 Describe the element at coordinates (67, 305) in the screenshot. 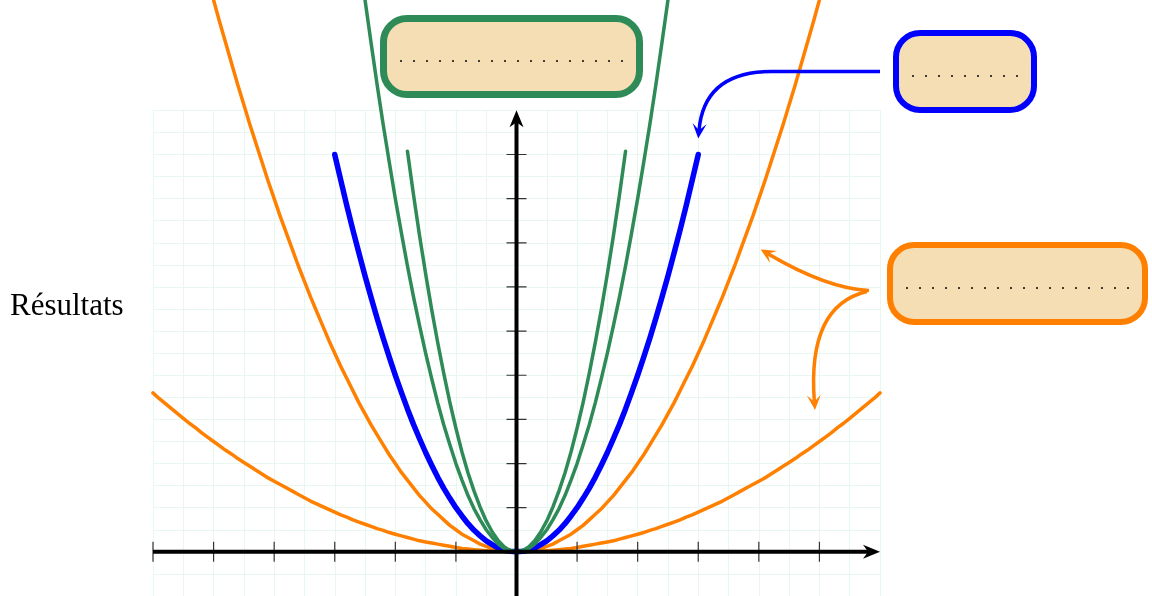

I see `y-axis-title: Résultats` at that location.